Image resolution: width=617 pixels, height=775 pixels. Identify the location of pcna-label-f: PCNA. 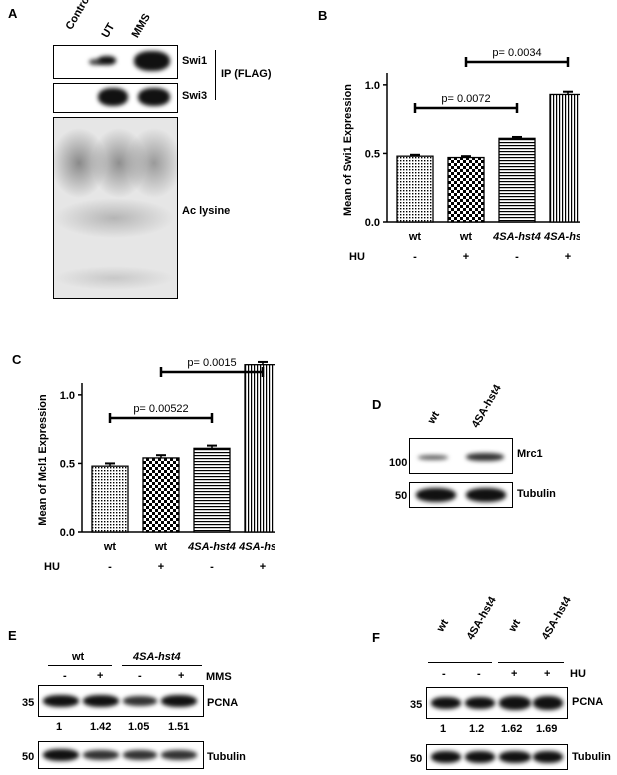
(588, 702).